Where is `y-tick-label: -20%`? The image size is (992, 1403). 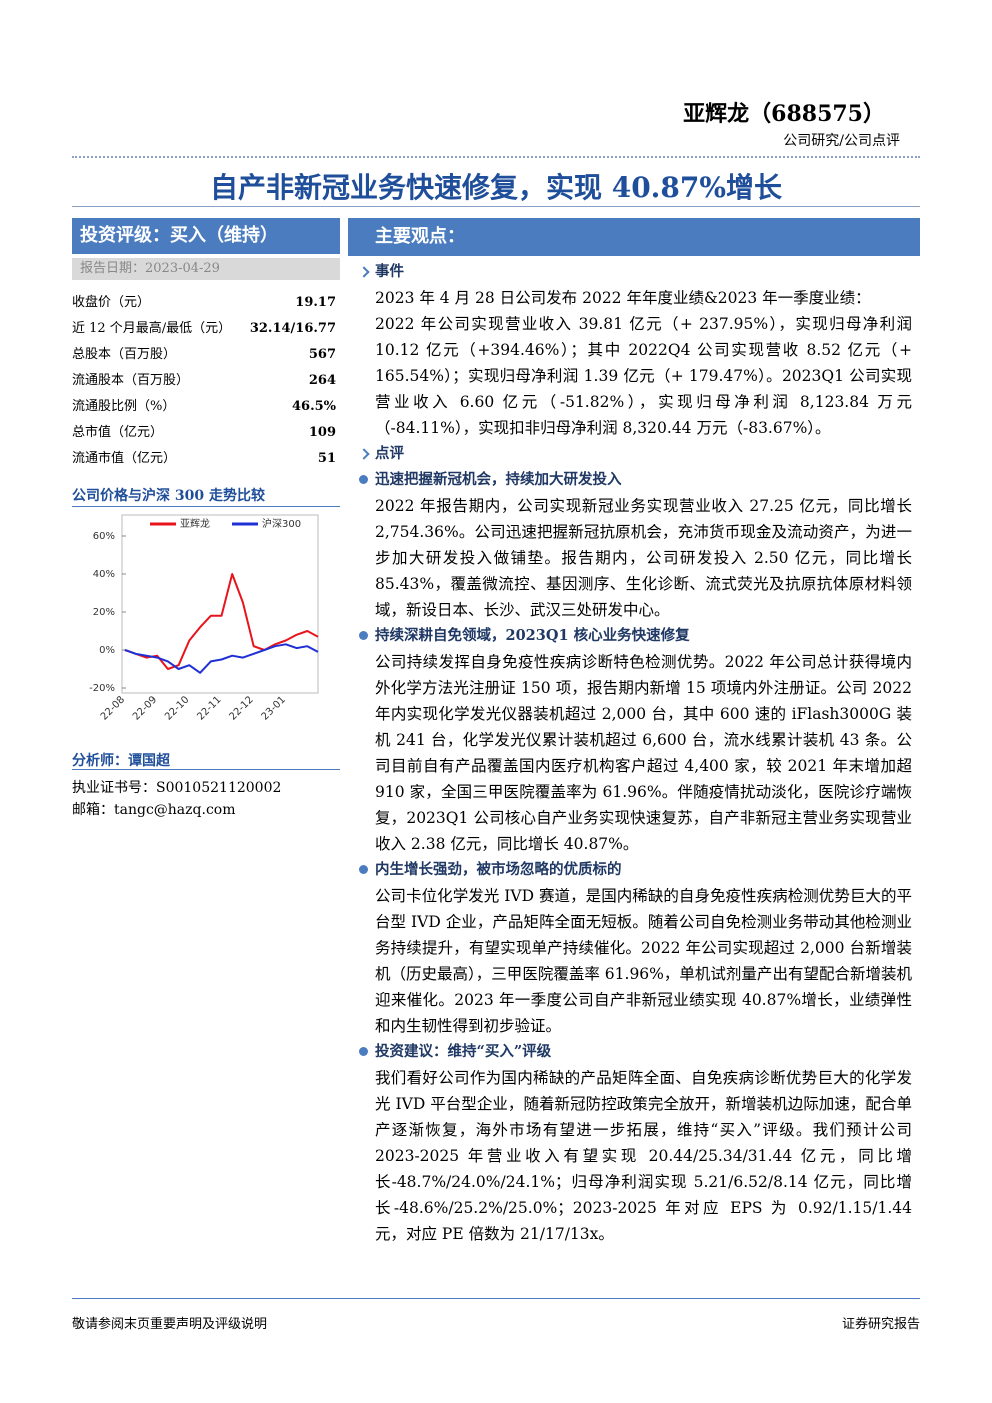
y-tick-label: -20% is located at coordinates (102, 688).